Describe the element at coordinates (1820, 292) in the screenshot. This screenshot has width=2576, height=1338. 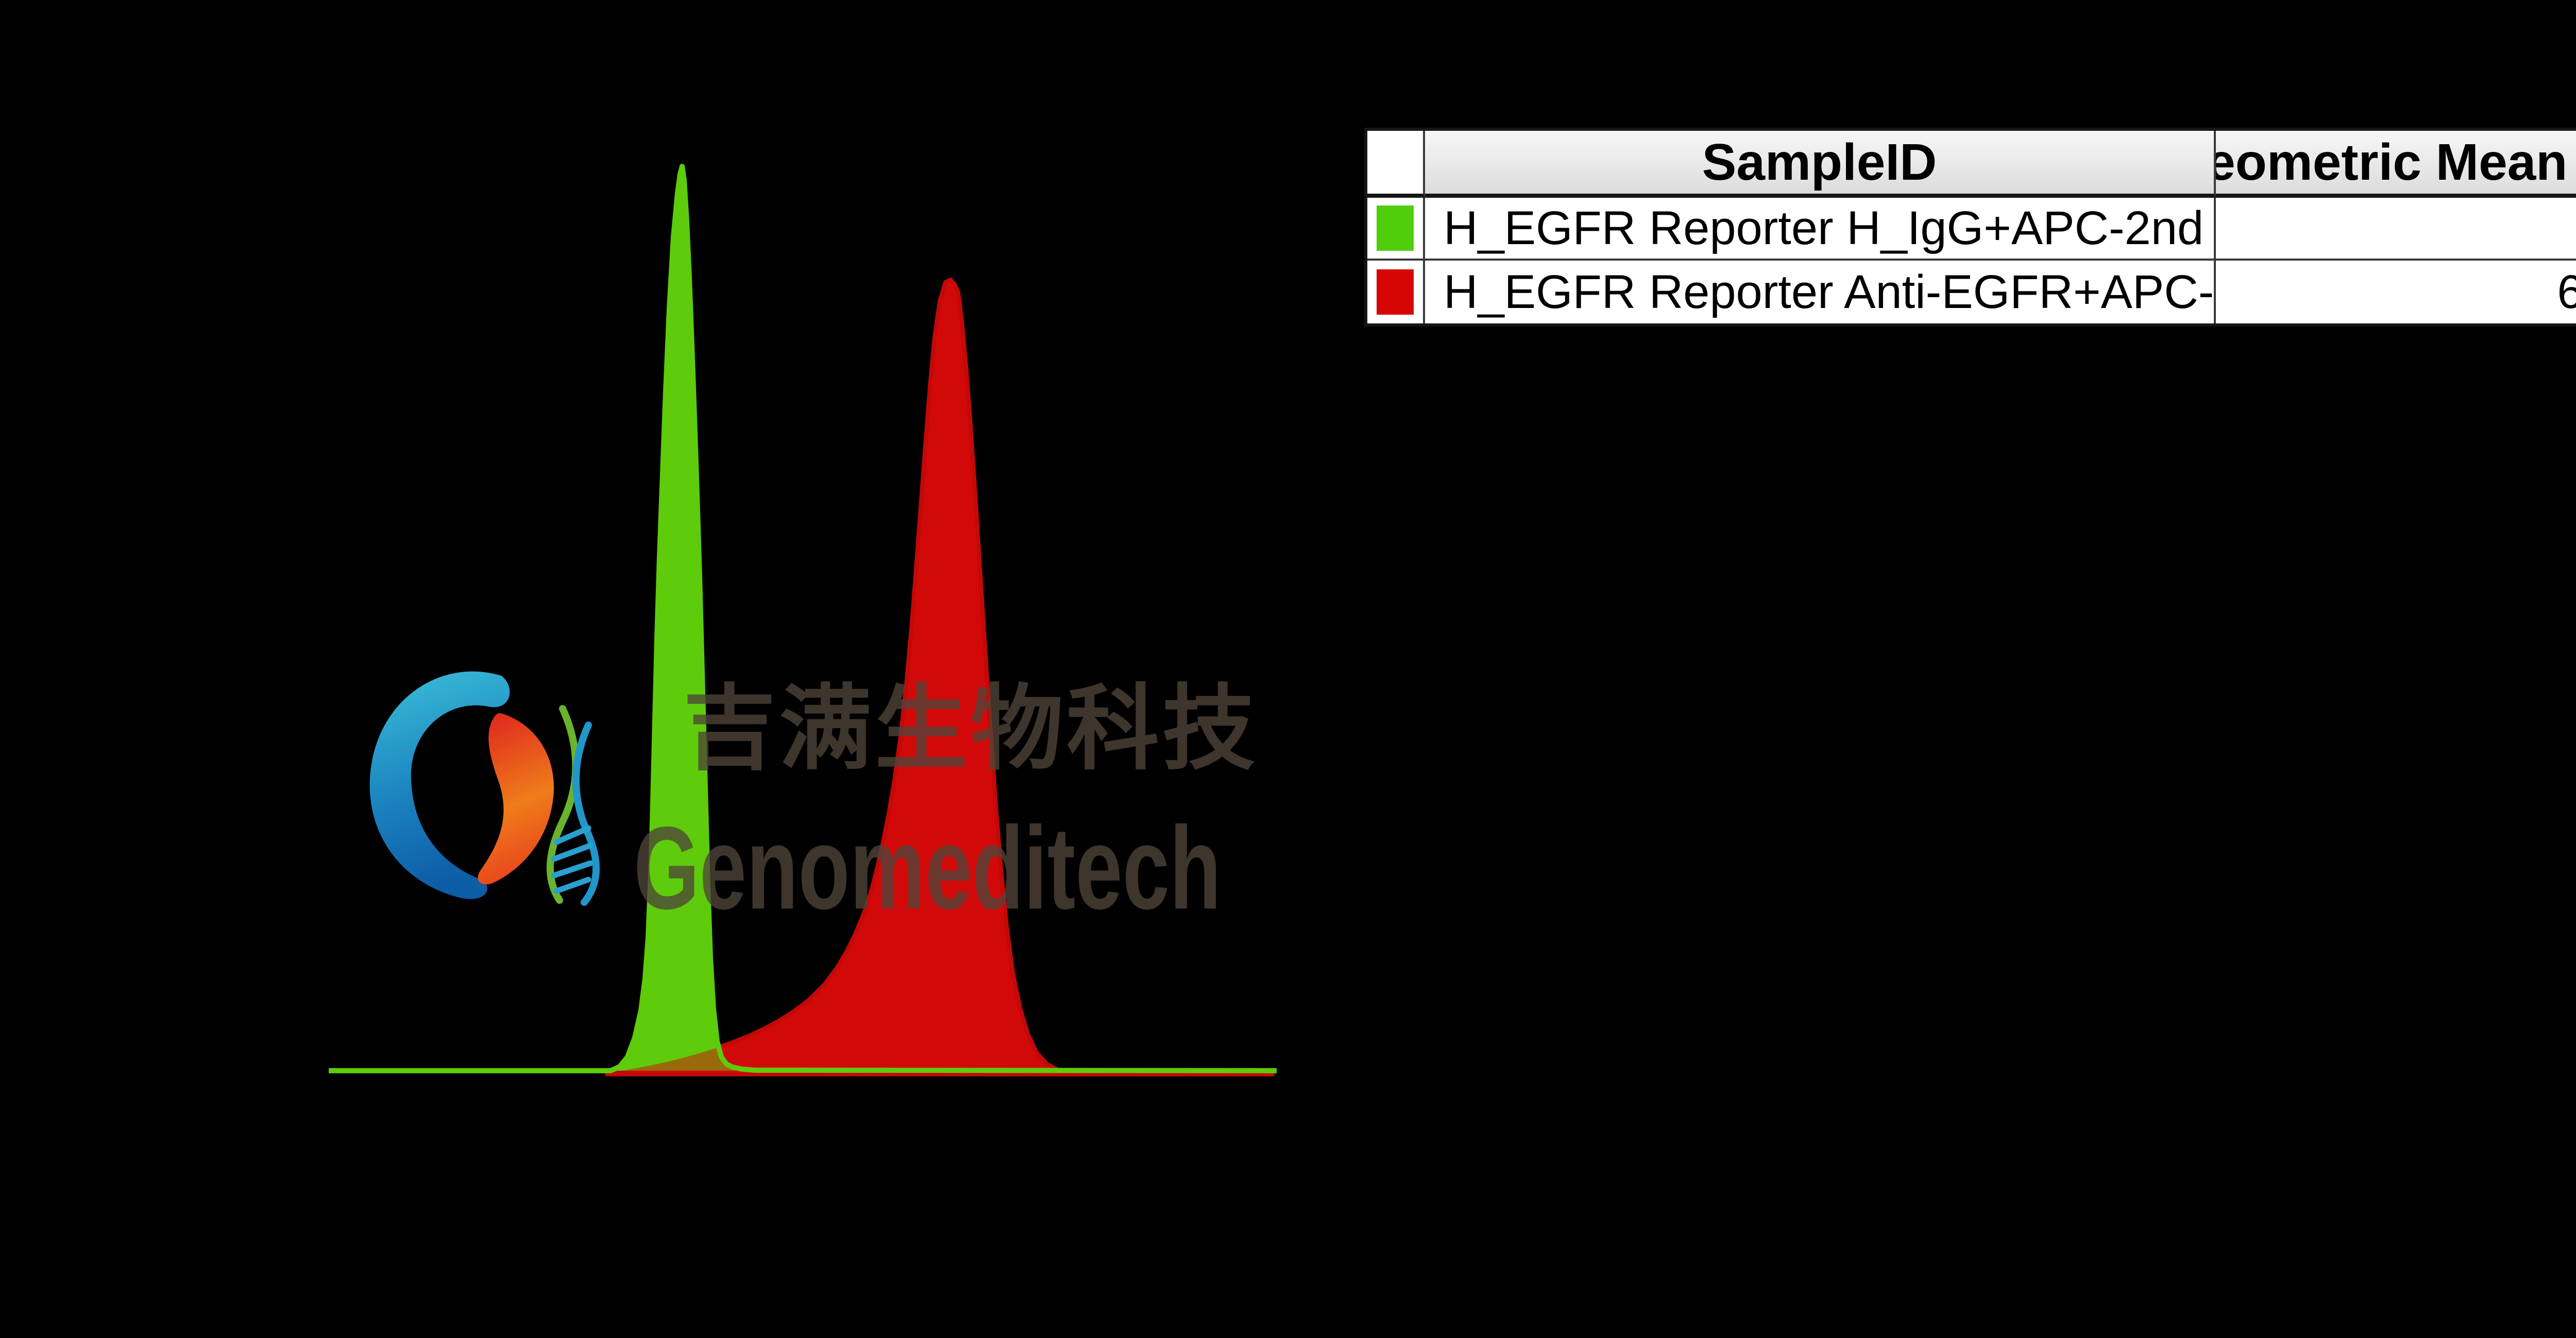
I see `sample-id-cell: H_EGFR Reporter Anti-EGFR+APC-2nd Ab` at that location.